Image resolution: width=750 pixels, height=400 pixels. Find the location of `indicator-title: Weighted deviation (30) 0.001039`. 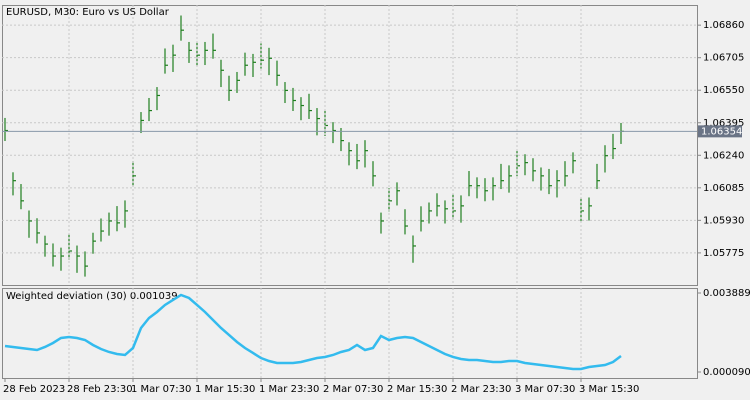

indicator-title: Weighted deviation (30) 0.001039 is located at coordinates (92, 296).